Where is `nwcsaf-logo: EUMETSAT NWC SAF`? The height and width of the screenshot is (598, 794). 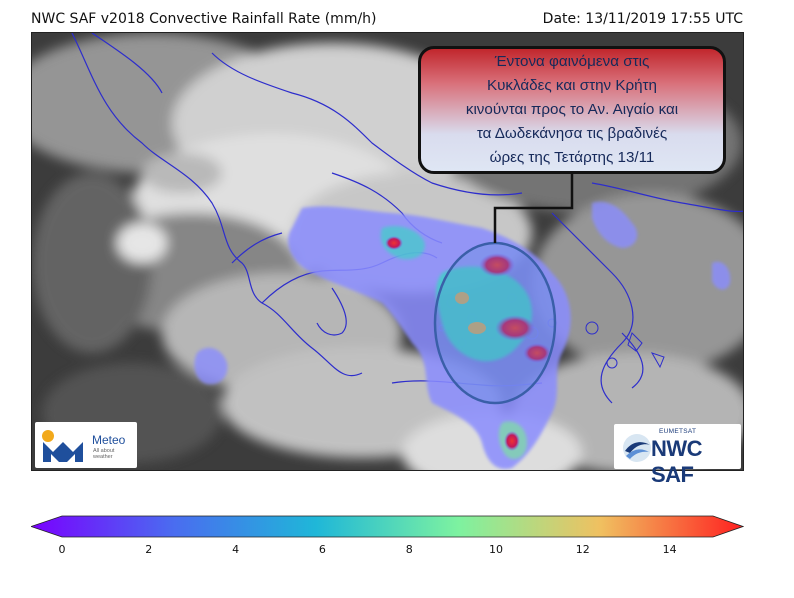
nwcsaf-logo: EUMETSAT NWC SAF is located at coordinates (677, 455).